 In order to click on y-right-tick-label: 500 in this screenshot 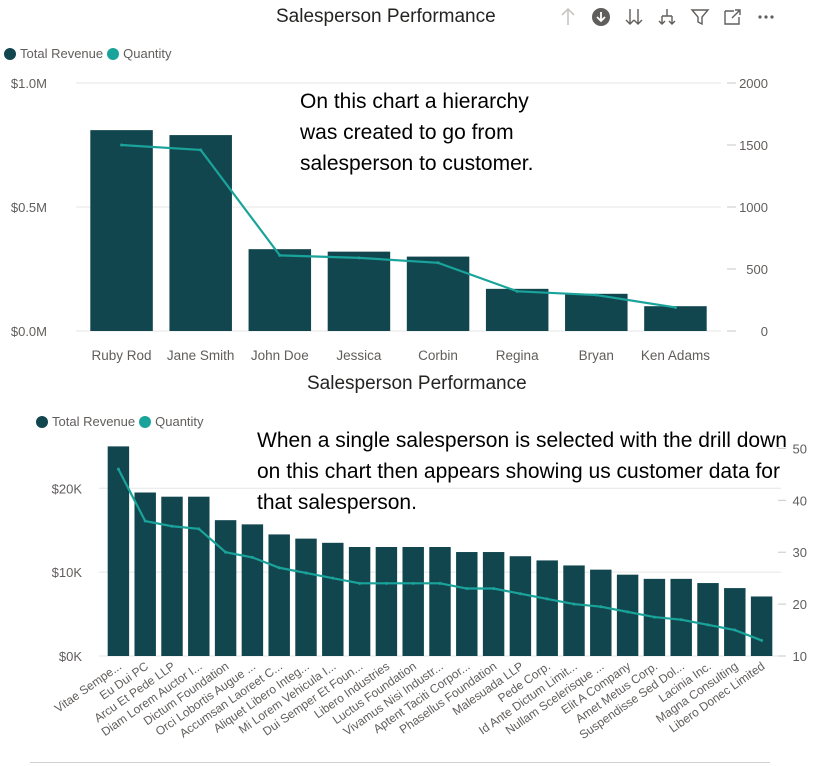, I will do `click(757, 269)`.